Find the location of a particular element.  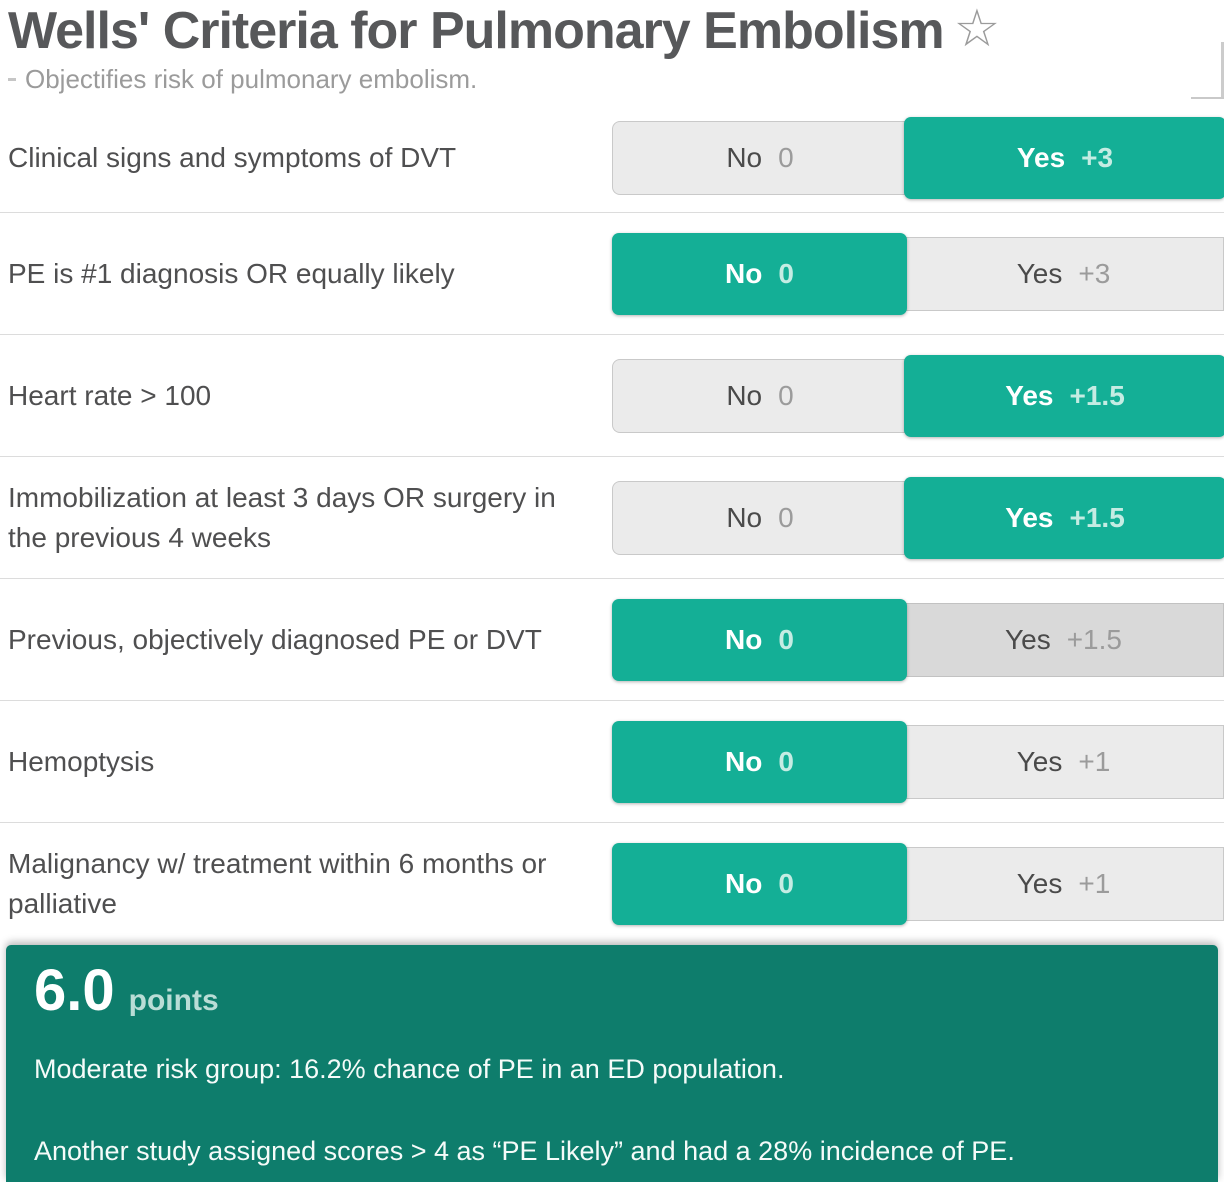

score-value: 6.0 is located at coordinates (74, 990).